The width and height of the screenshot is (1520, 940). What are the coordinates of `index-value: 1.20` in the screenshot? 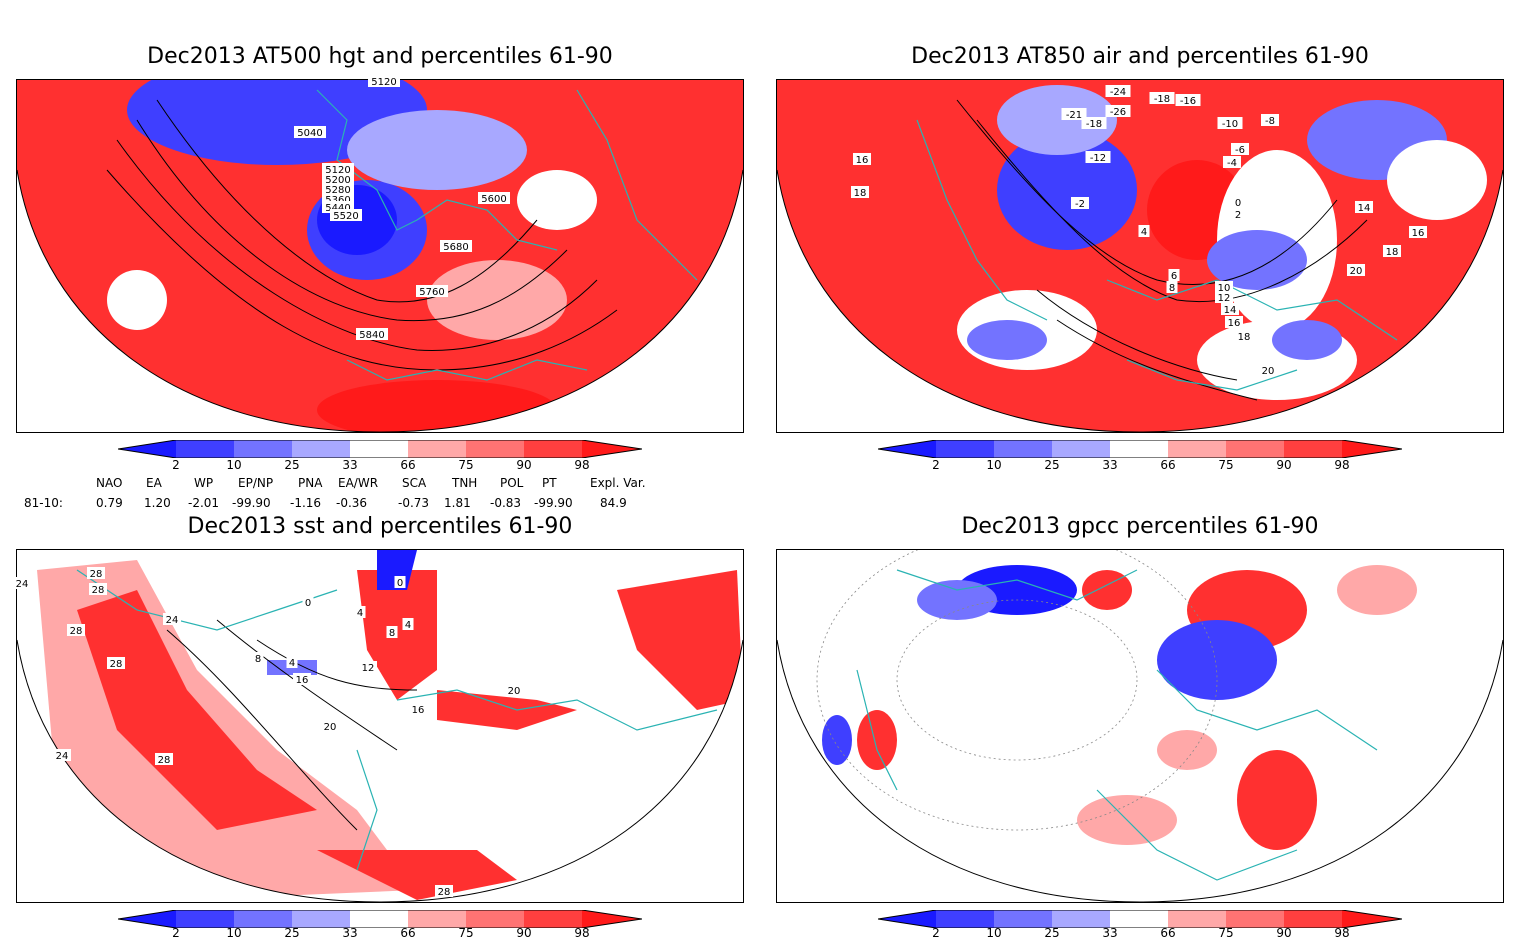 It's located at (157, 503).